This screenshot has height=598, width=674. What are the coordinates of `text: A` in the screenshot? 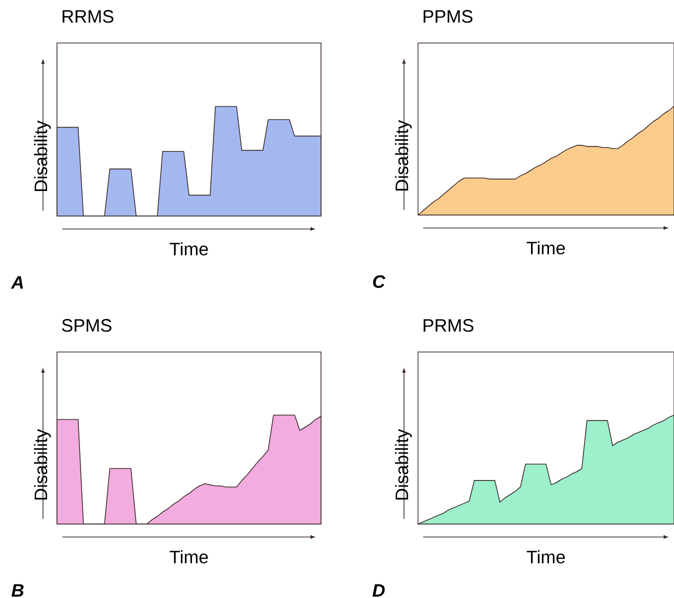 It's located at (16, 282).